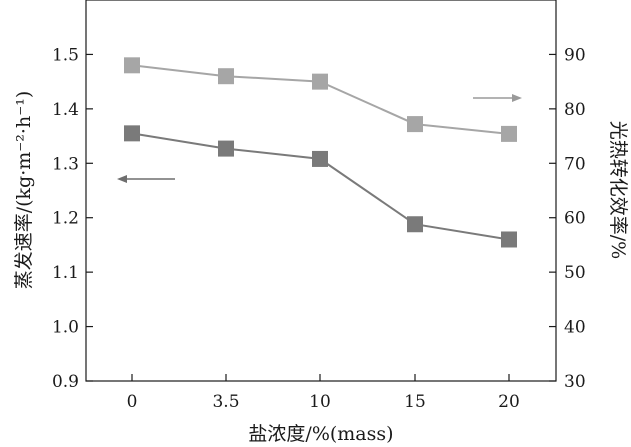  What do you see at coordinates (415, 402) in the screenshot?
I see `x-tick-label: 15` at bounding box center [415, 402].